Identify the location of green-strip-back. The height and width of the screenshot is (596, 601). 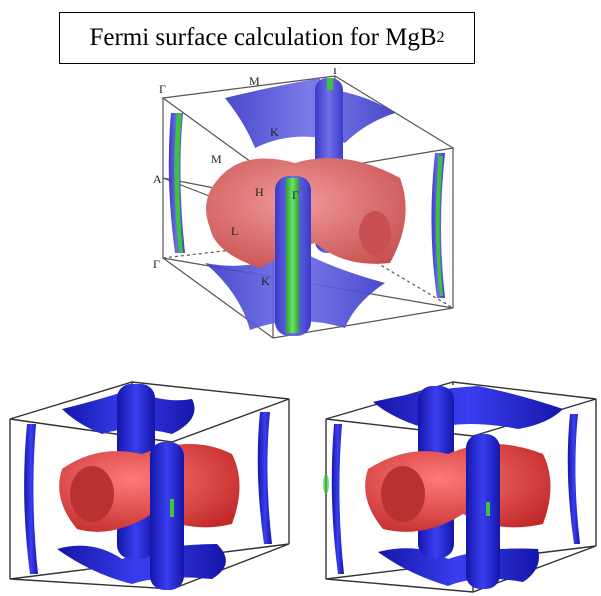
(330, 84).